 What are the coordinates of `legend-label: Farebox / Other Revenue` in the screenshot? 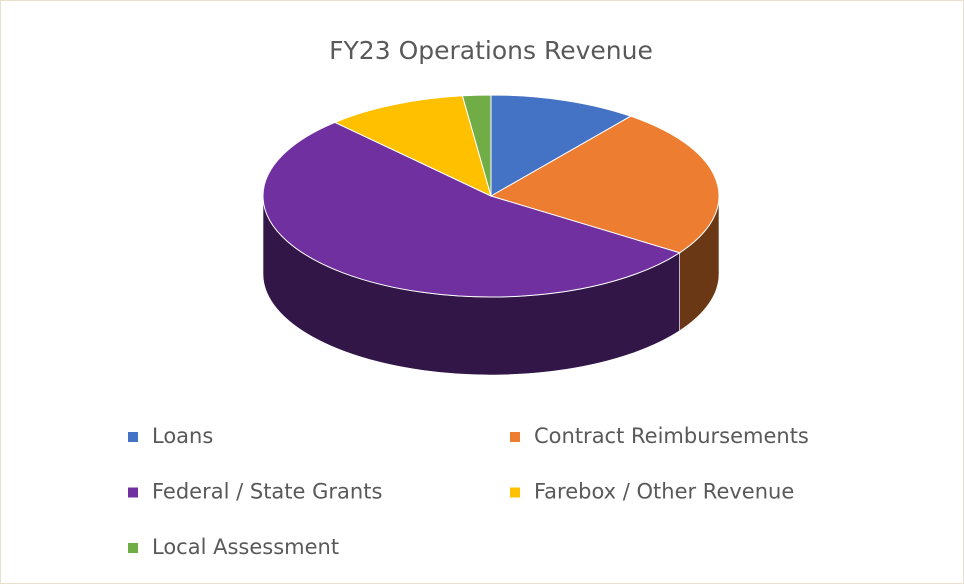 It's located at (664, 492).